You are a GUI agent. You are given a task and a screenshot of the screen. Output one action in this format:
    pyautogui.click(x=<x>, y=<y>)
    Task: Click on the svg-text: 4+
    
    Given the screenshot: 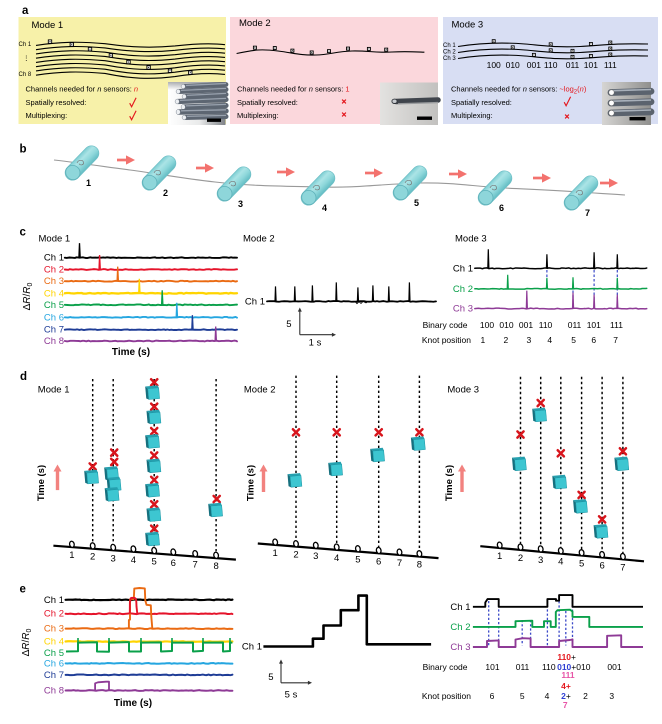 What is the action you would take?
    pyautogui.click(x=566, y=686)
    